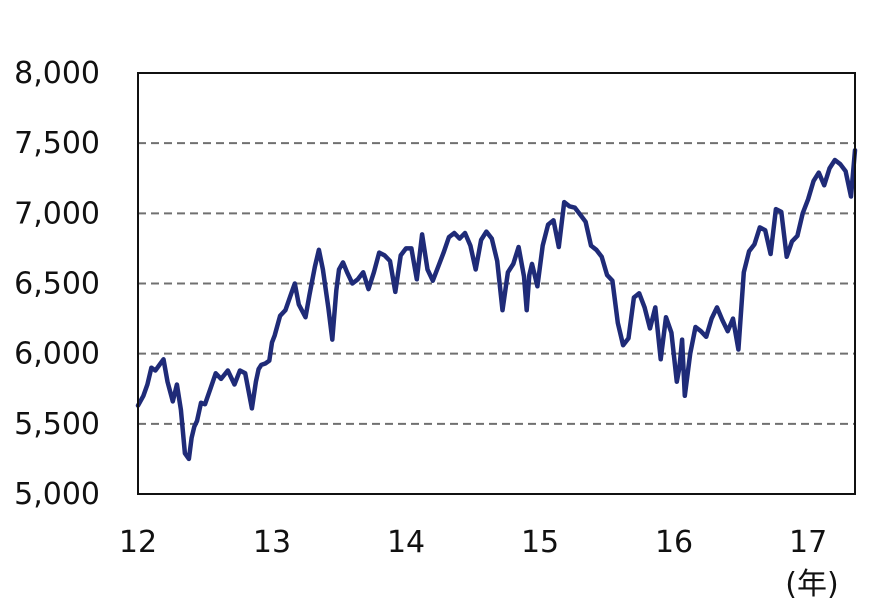 The image size is (870, 614). I want to click on x-tick-label-1: 13, so click(272, 542).